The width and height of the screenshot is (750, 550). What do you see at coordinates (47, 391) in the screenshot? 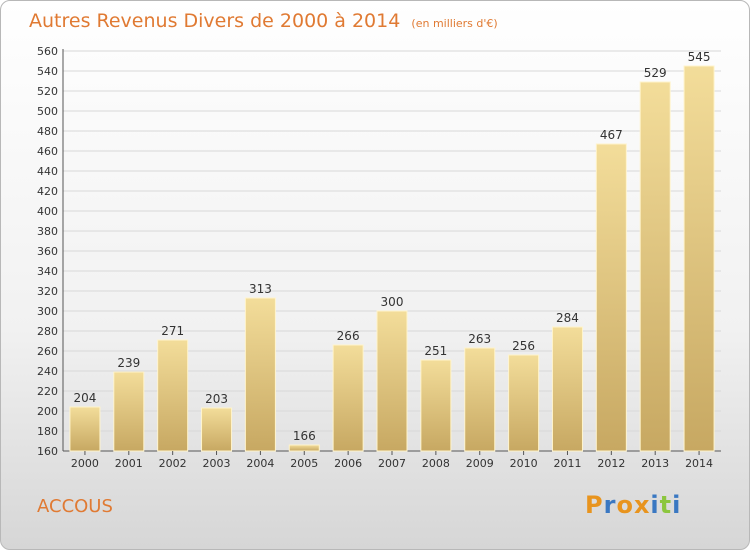
I see `y-tick-label: 220` at bounding box center [47, 391].